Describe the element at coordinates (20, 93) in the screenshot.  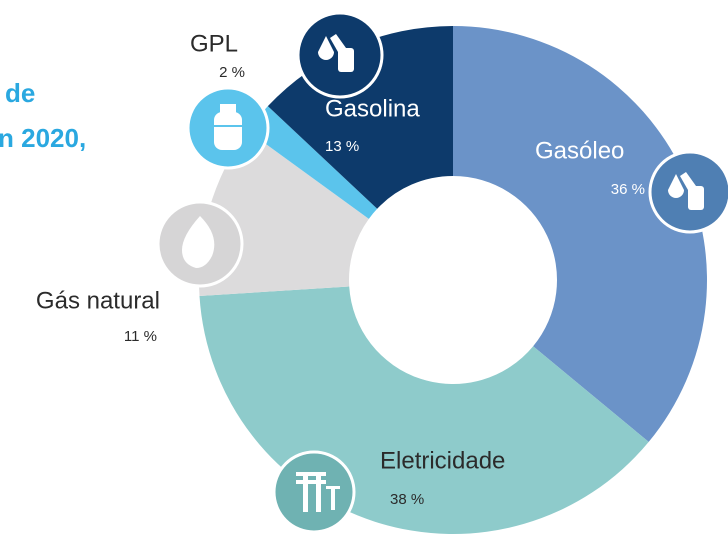
I see `title-line: de` at that location.